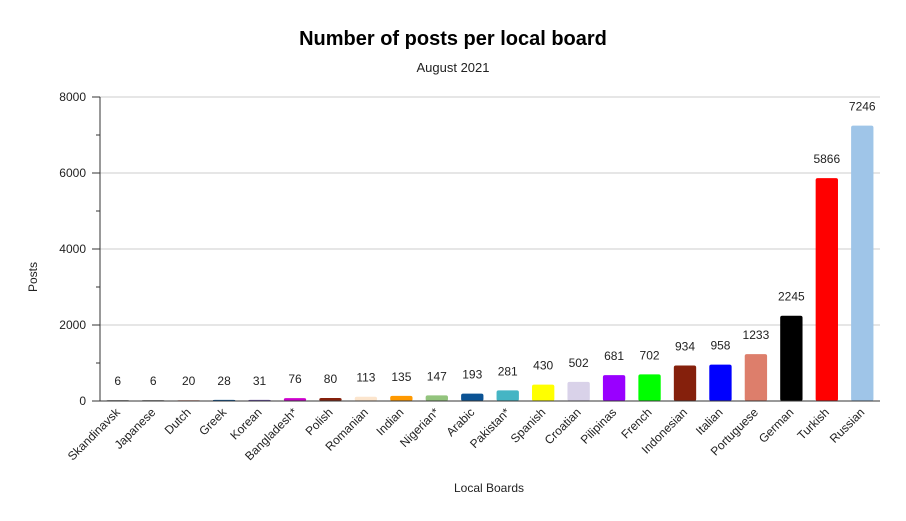 This screenshot has width=906, height=521. Describe the element at coordinates (791, 297) in the screenshot. I see `bar-value-label: 2245` at that location.